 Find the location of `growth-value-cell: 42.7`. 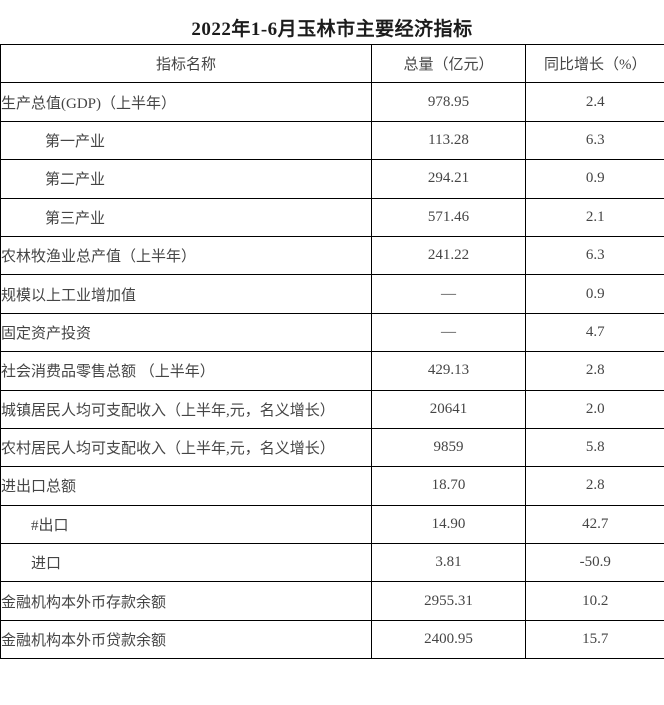

growth-value-cell: 42.7 is located at coordinates (594, 524).